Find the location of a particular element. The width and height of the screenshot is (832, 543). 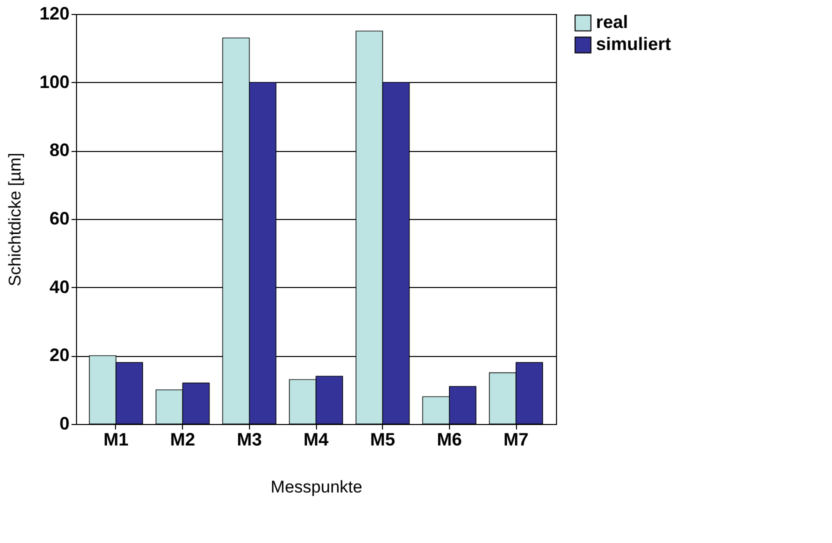

legend-label: simuliert is located at coordinates (634, 44).